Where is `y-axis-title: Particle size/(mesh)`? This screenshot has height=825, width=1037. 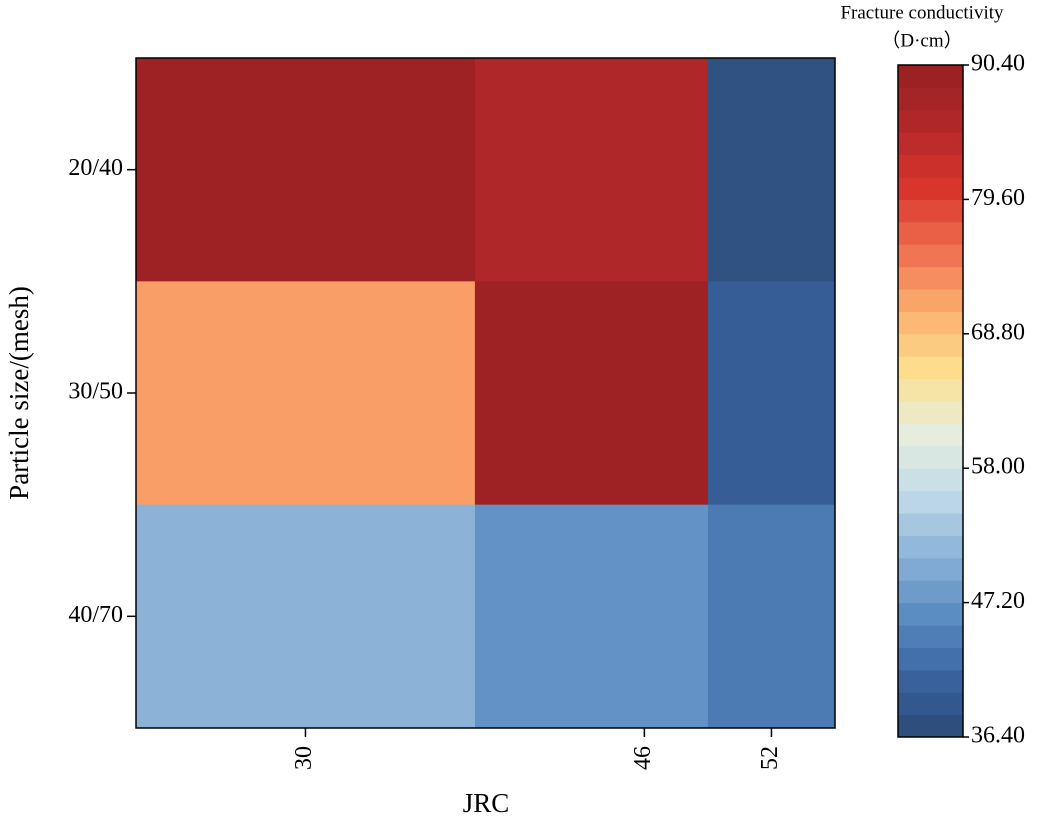 y-axis-title: Particle size/(mesh) is located at coordinates (19, 393).